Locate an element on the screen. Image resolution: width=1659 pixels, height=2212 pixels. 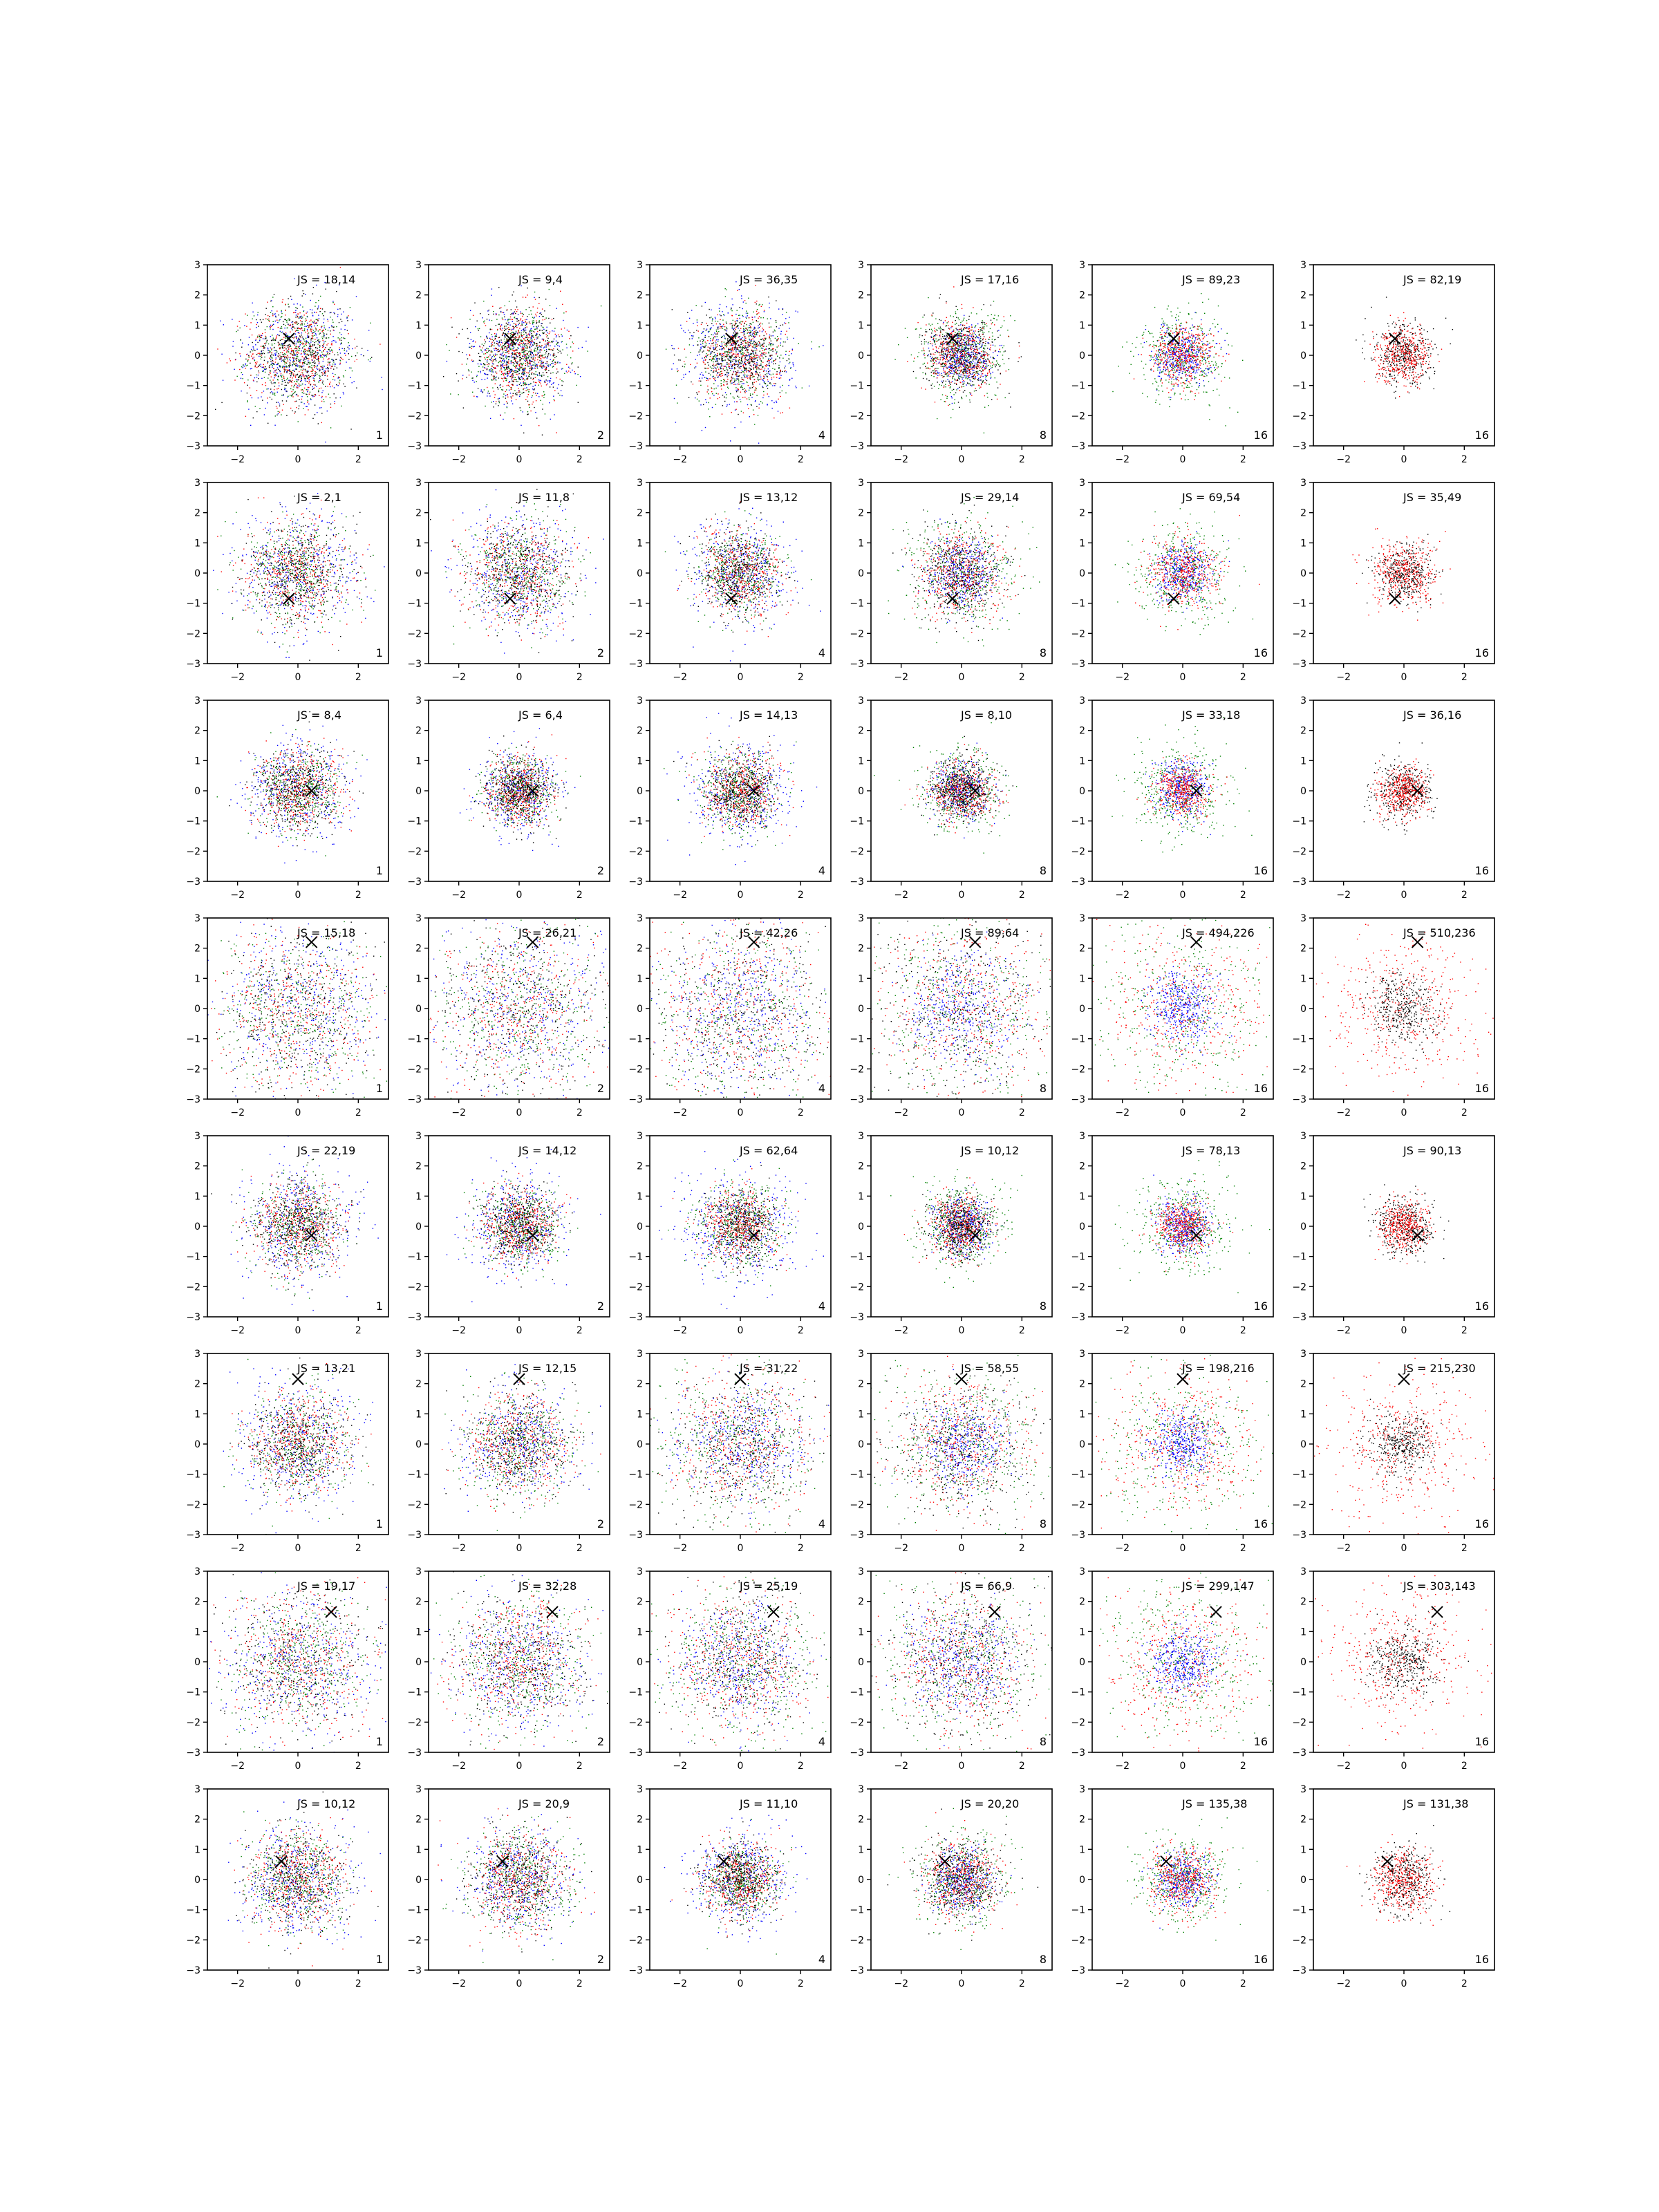
corner-label: 2 is located at coordinates (600, 435).